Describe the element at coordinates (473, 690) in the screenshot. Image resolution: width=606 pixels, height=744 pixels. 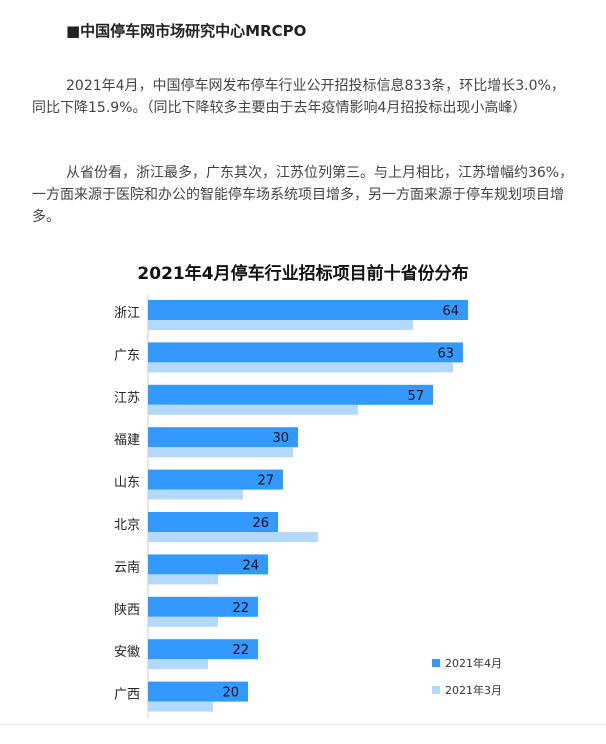
I see `legend-label-march: 2021年3月` at that location.